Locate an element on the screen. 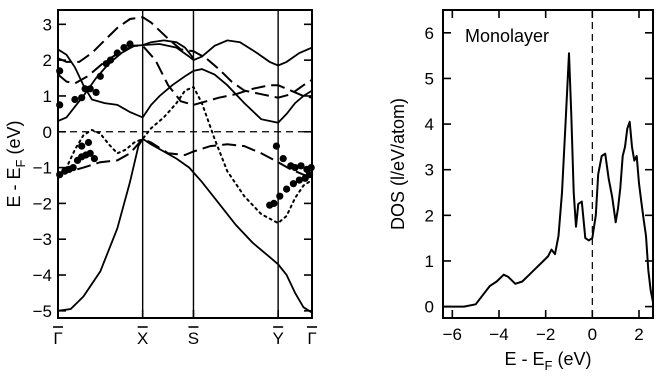 The width and height of the screenshot is (663, 387). k-label-X: X is located at coordinates (142, 337).